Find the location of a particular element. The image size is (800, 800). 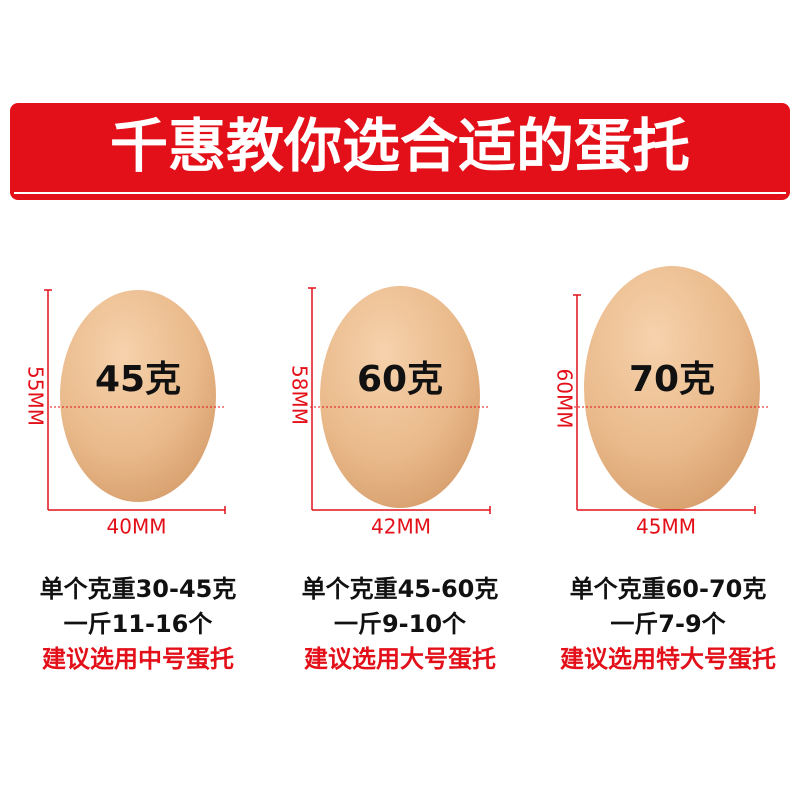

title: 千惠教你选合适的蛋托 is located at coordinates (400, 146).